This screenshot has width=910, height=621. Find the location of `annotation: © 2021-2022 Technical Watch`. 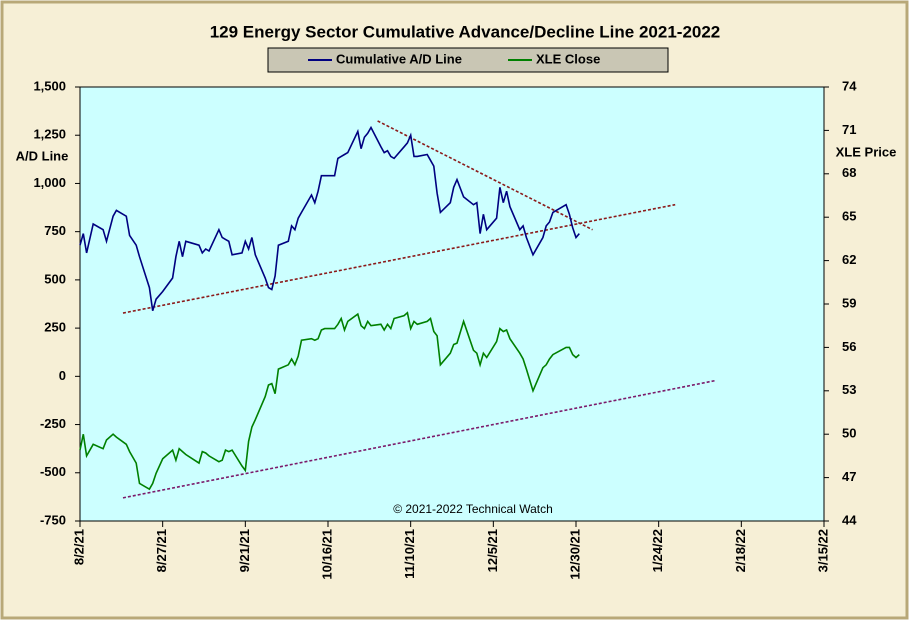

annotation: © 2021-2022 Technical Watch is located at coordinates (473, 509).